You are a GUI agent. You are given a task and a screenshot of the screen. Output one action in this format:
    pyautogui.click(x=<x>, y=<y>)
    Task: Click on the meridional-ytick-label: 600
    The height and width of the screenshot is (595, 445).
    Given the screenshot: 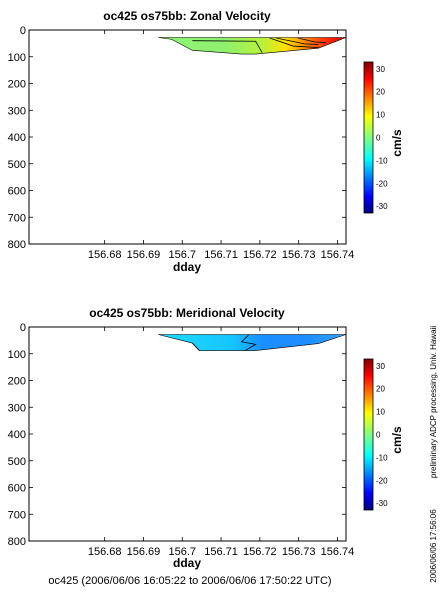 What is the action you would take?
    pyautogui.click(x=17, y=489)
    